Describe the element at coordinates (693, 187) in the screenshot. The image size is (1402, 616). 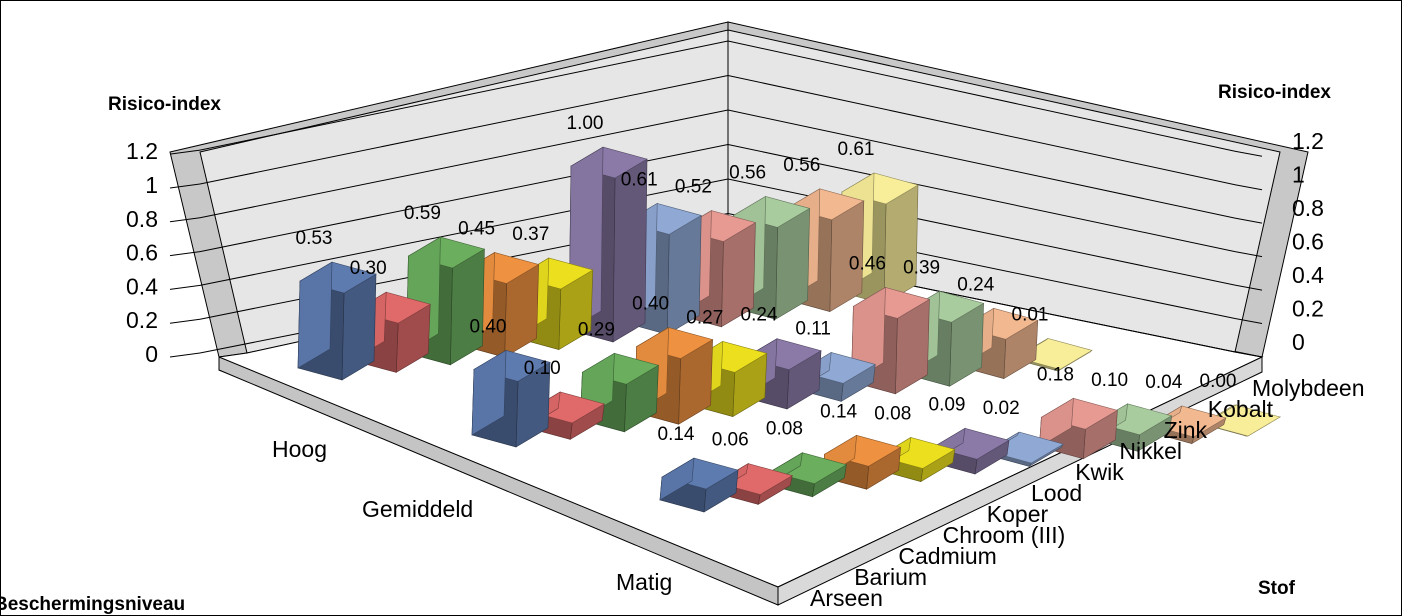
I see `data-label: 0.52` at that location.